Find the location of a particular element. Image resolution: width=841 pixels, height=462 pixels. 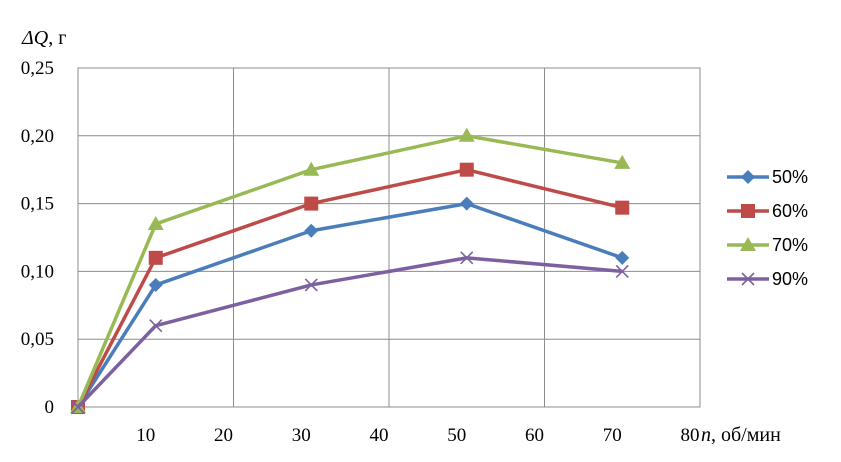

y-axis-label-unit: , г is located at coordinates (57, 38).